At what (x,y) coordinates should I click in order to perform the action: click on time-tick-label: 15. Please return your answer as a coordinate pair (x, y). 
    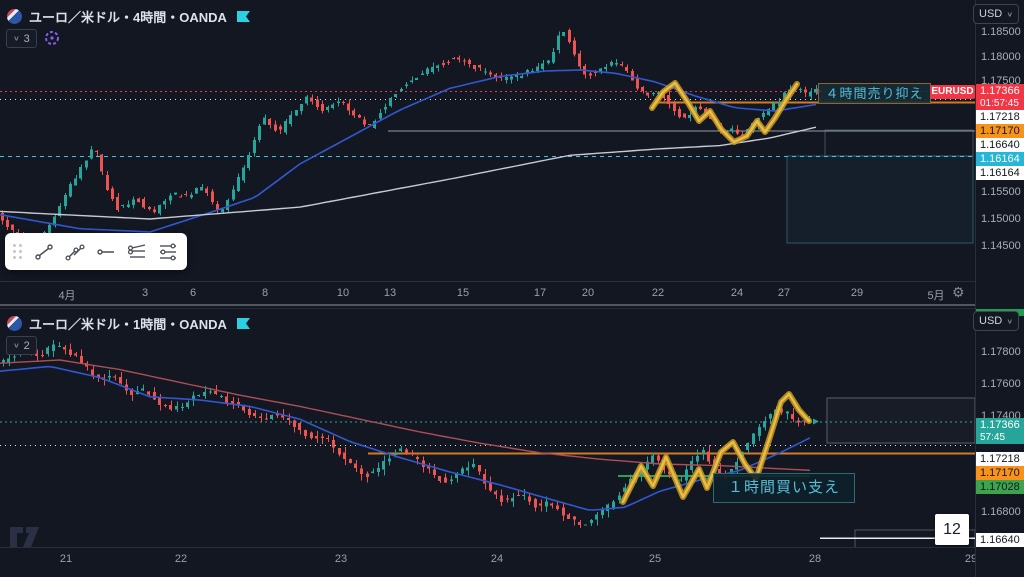
    Looking at the image, I should click on (463, 293).